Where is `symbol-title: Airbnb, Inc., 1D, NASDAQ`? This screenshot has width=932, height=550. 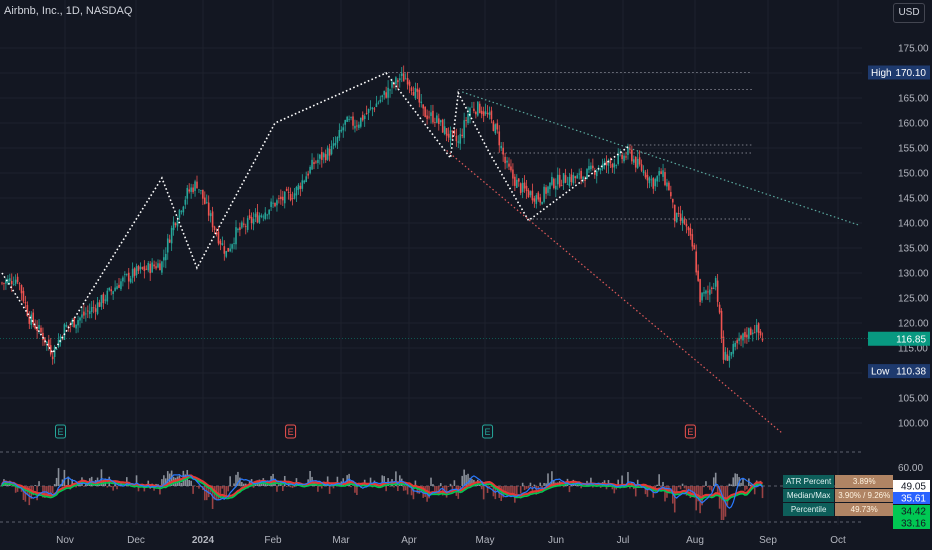 symbol-title: Airbnb, Inc., 1D, NASDAQ is located at coordinates (68, 11).